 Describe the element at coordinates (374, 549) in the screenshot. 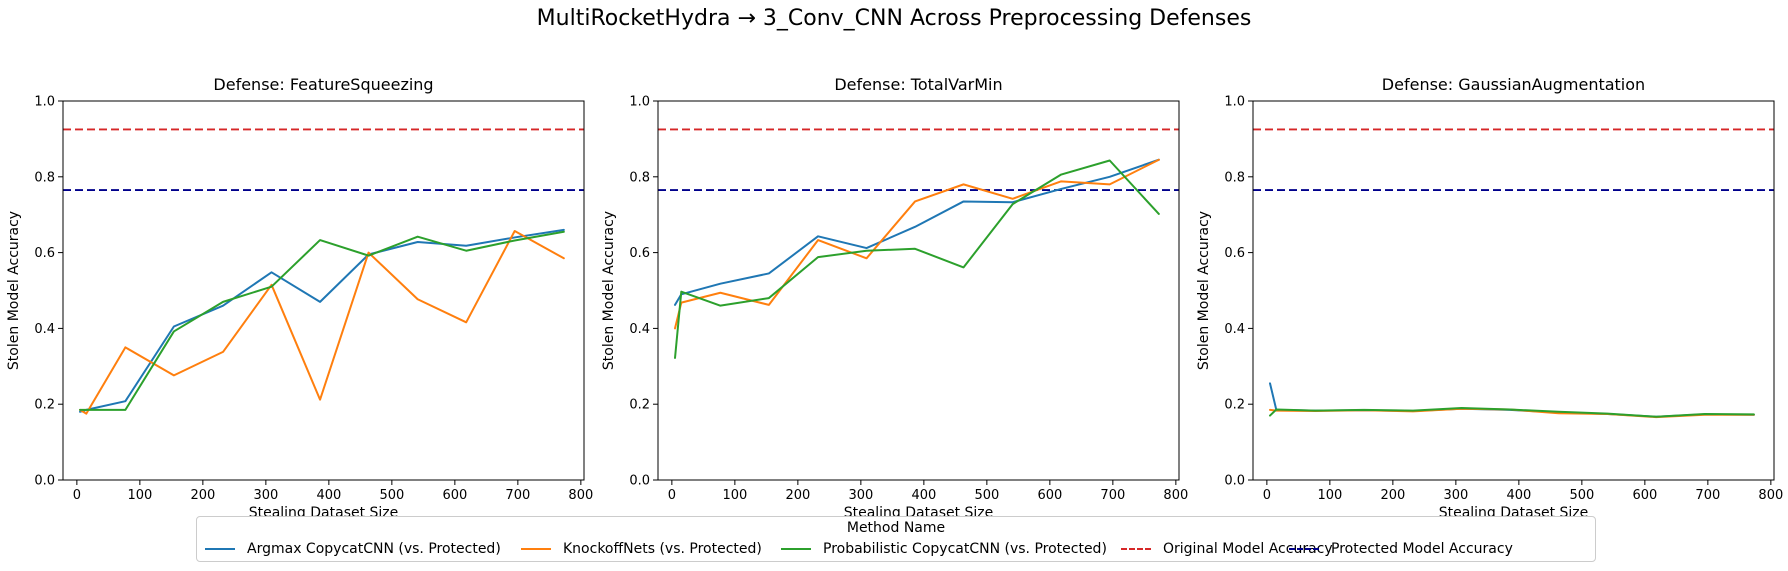

I see `legend-label: Argmax CopycatCNN (vs. Protected)` at that location.